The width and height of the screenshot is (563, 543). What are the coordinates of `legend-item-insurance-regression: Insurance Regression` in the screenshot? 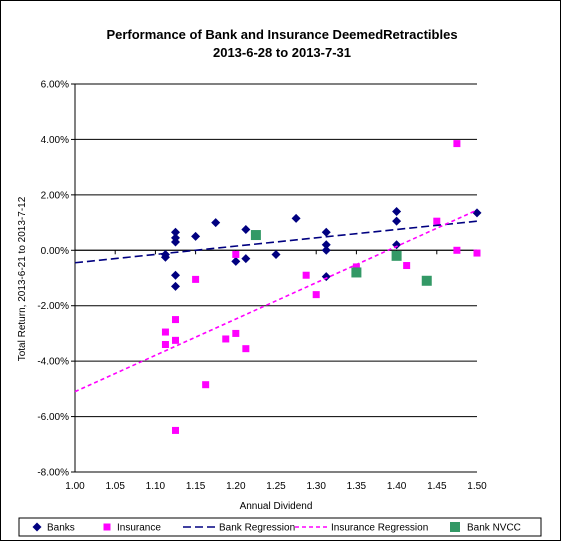 It's located at (361, 528).